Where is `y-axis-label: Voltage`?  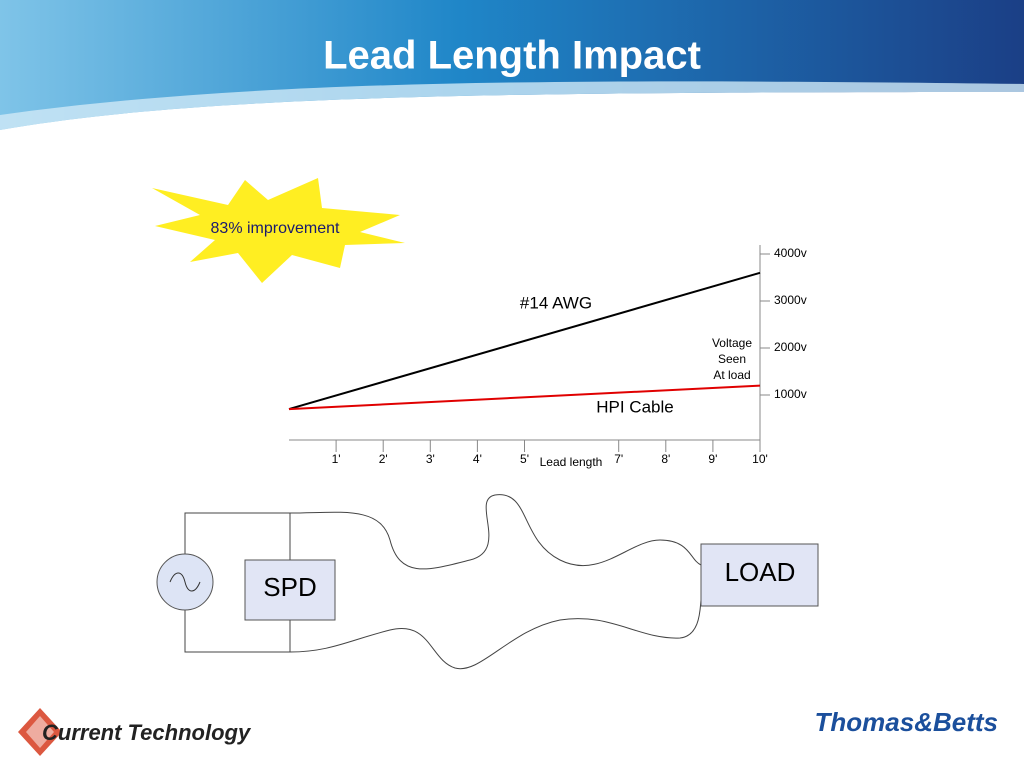
y-axis-label: Voltage is located at coordinates (732, 343).